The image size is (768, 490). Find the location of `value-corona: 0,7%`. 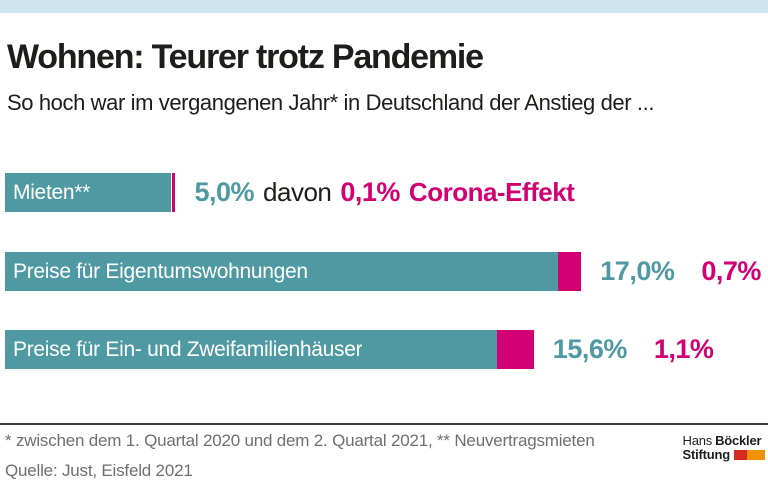

value-corona: 0,7% is located at coordinates (731, 271).